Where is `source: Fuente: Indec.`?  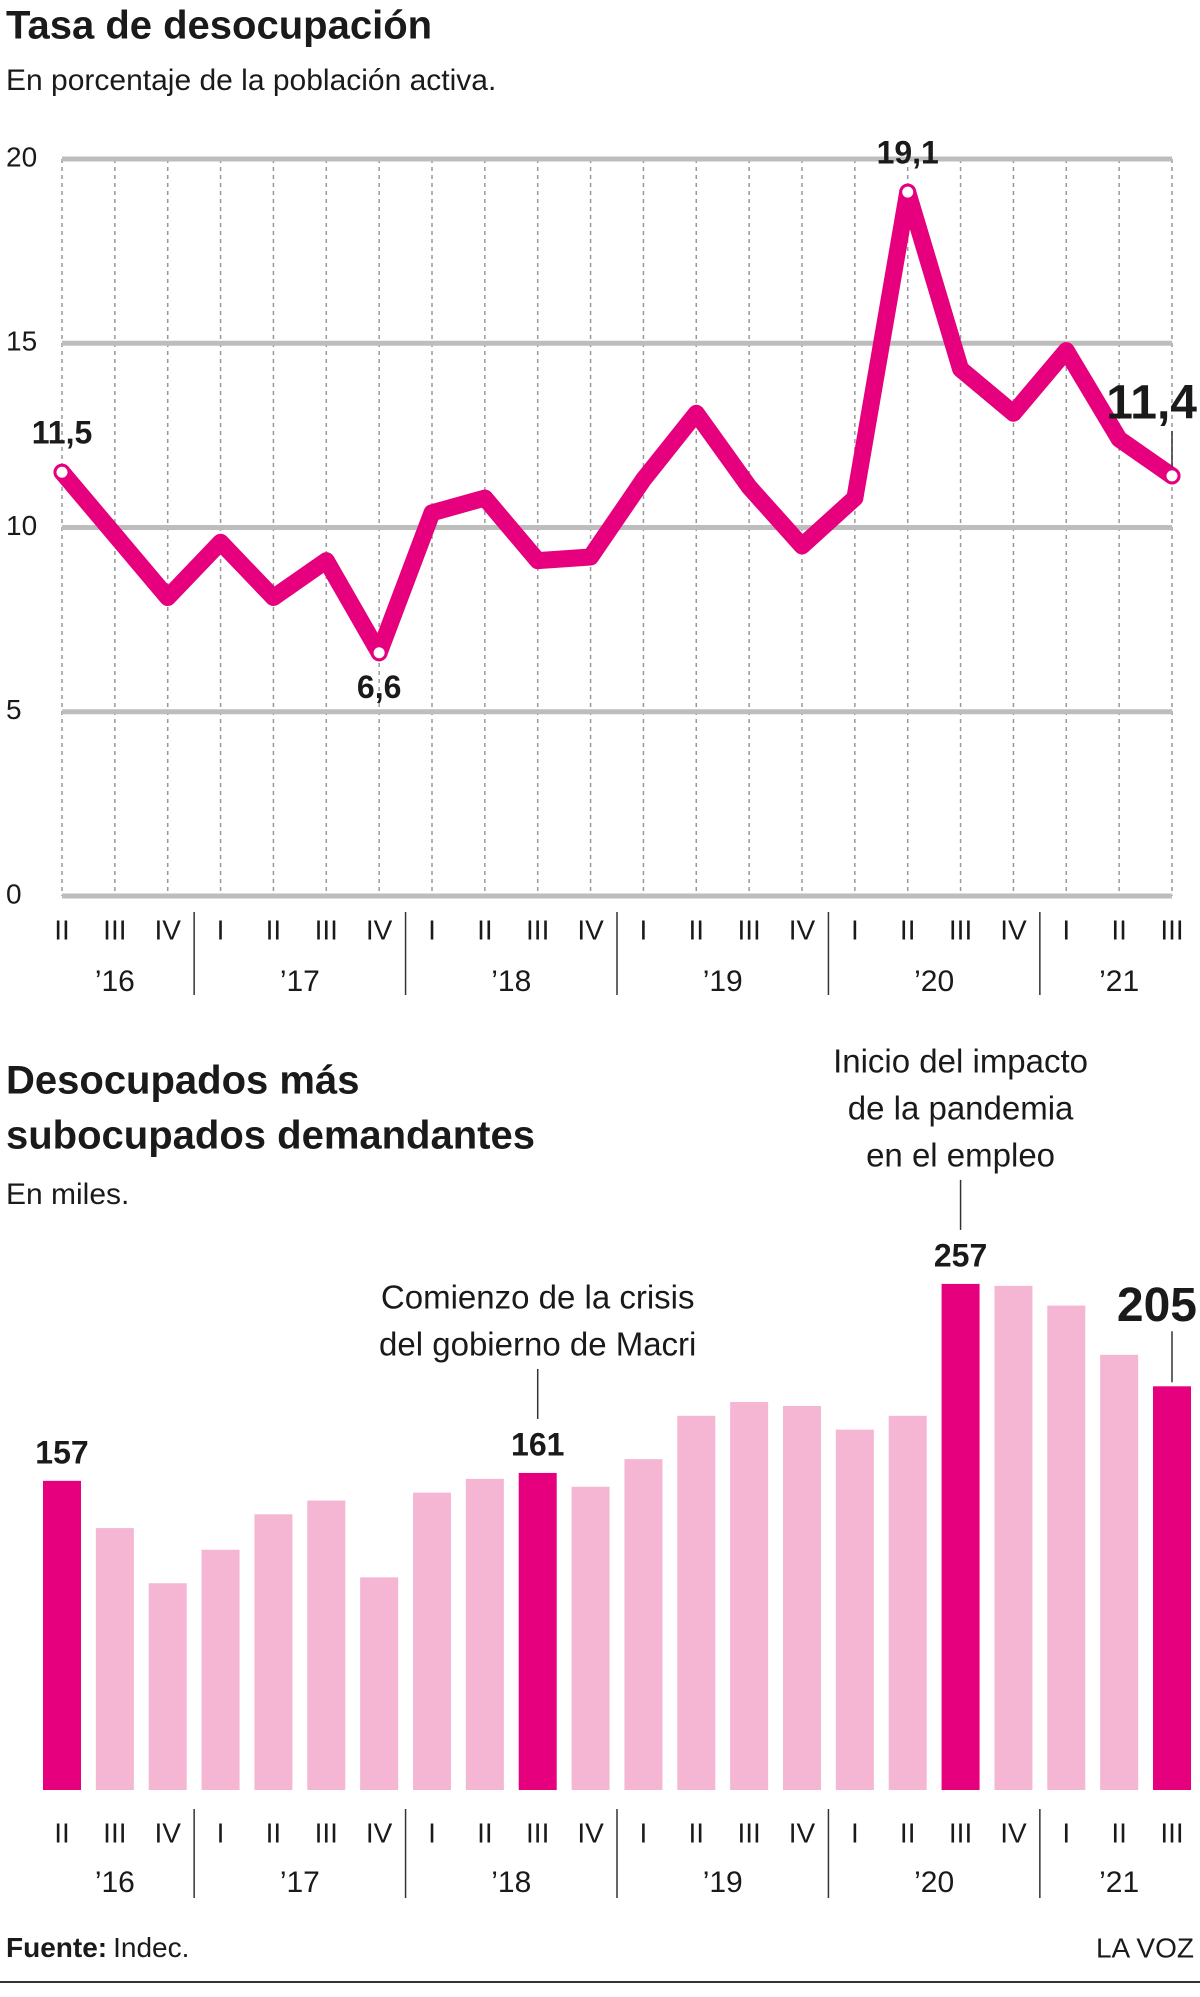 source: Fuente: Indec. is located at coordinates (97, 1947).